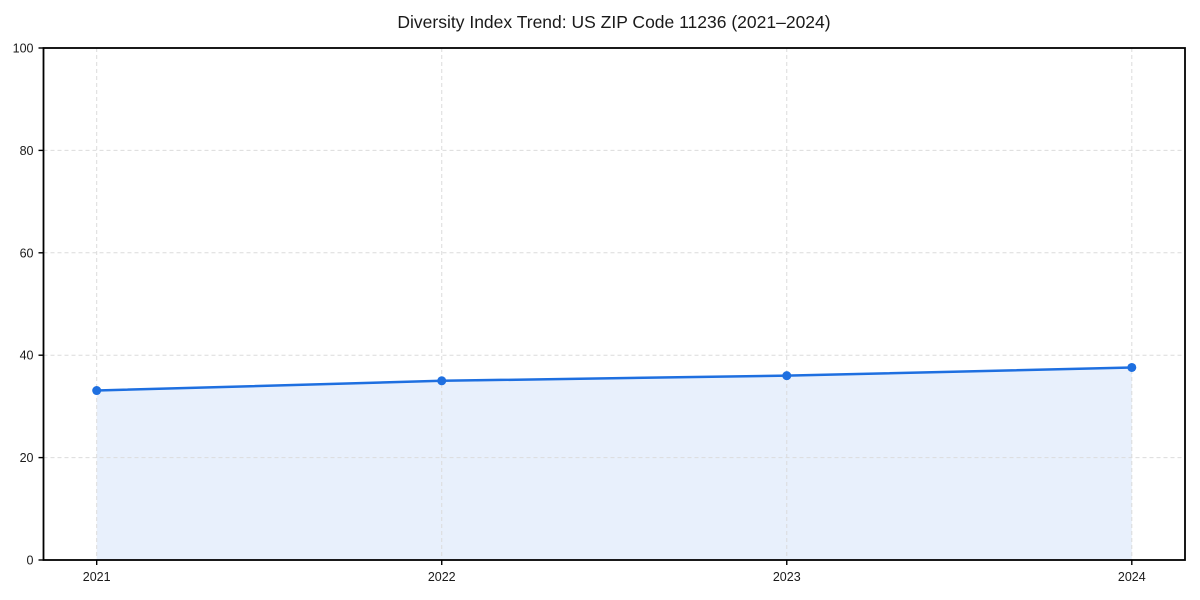  What do you see at coordinates (442, 577) in the screenshot?
I see `x-tick-label: 2022` at bounding box center [442, 577].